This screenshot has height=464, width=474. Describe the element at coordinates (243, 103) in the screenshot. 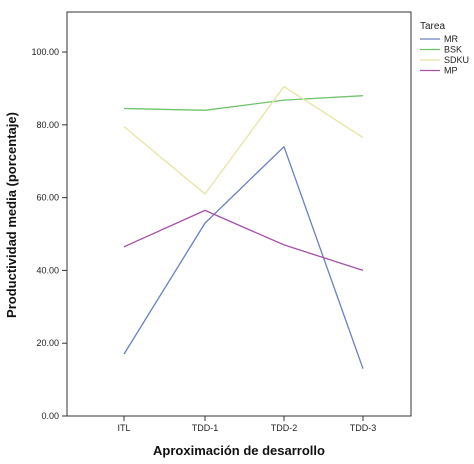

I see `series-line-bsk` at that location.